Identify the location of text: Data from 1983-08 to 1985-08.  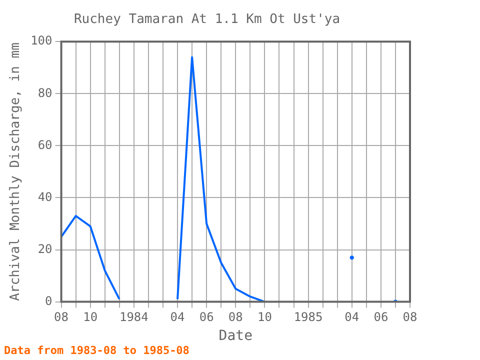
(97, 350).